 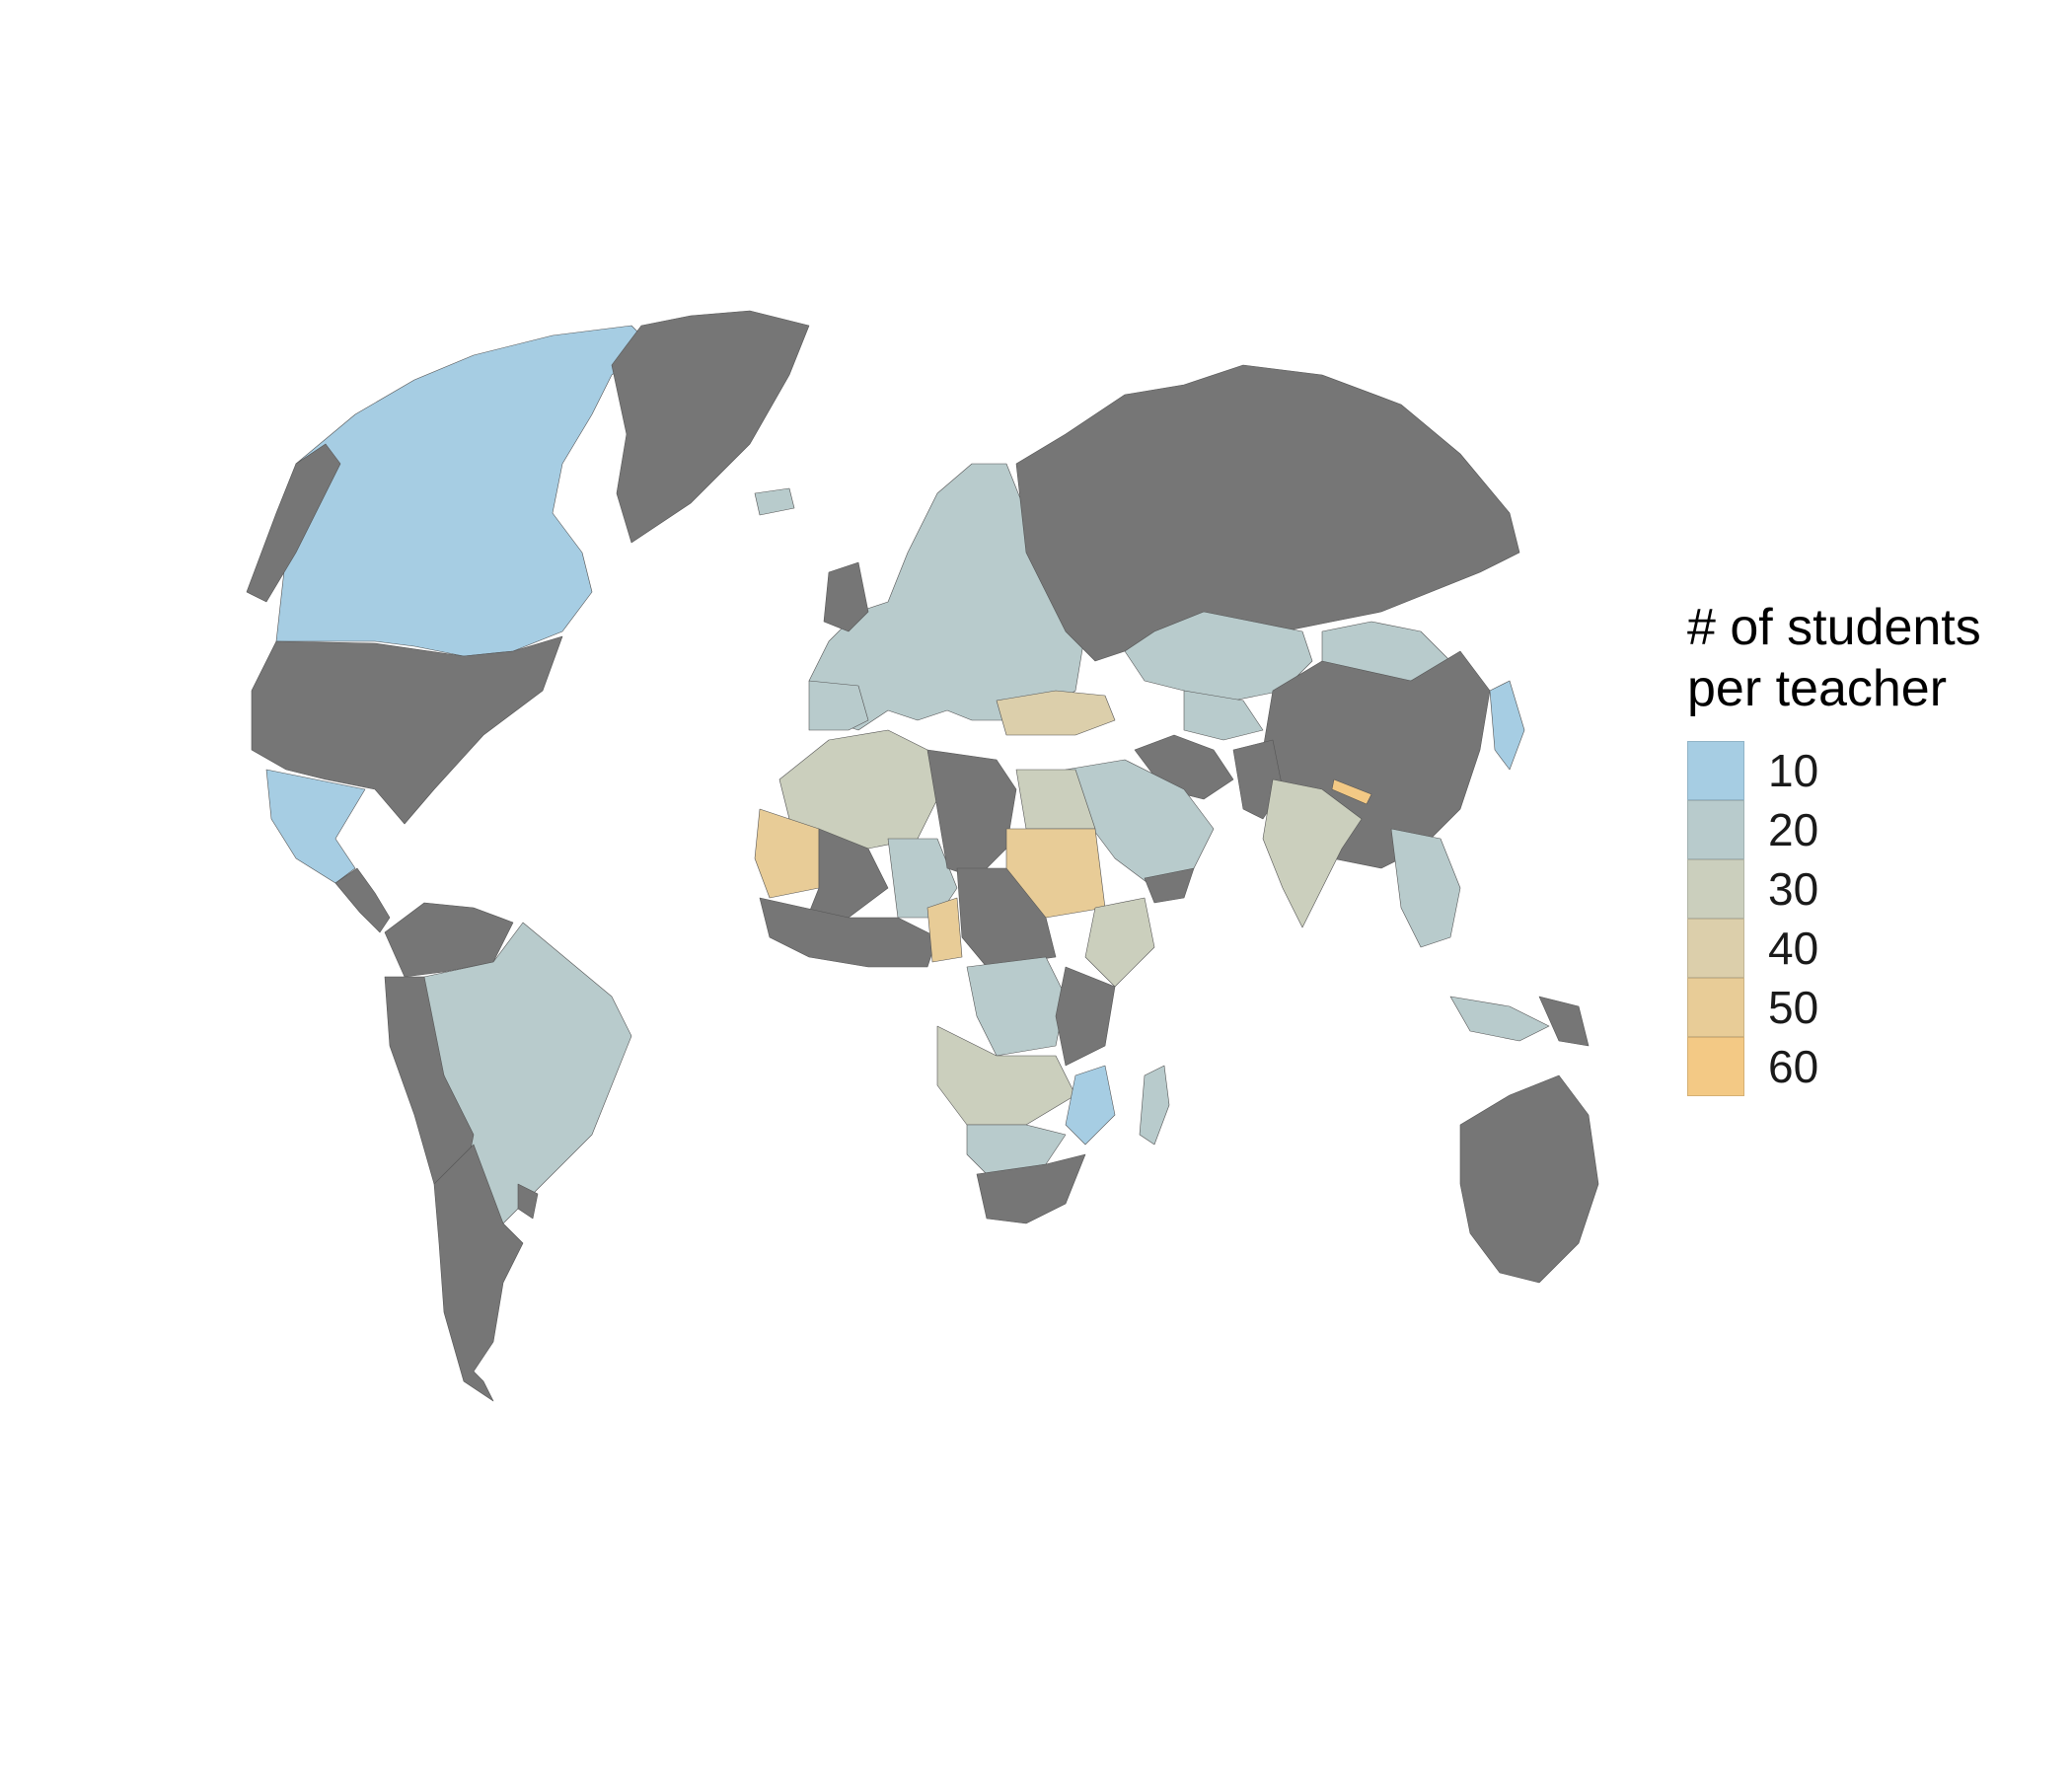 I want to click on region-russia, so click(x=1268, y=513).